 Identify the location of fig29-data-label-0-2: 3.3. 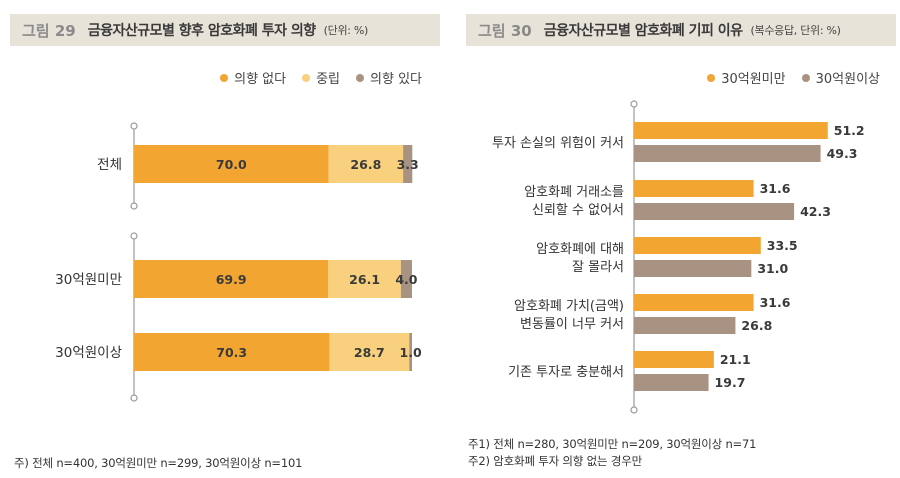
(408, 164).